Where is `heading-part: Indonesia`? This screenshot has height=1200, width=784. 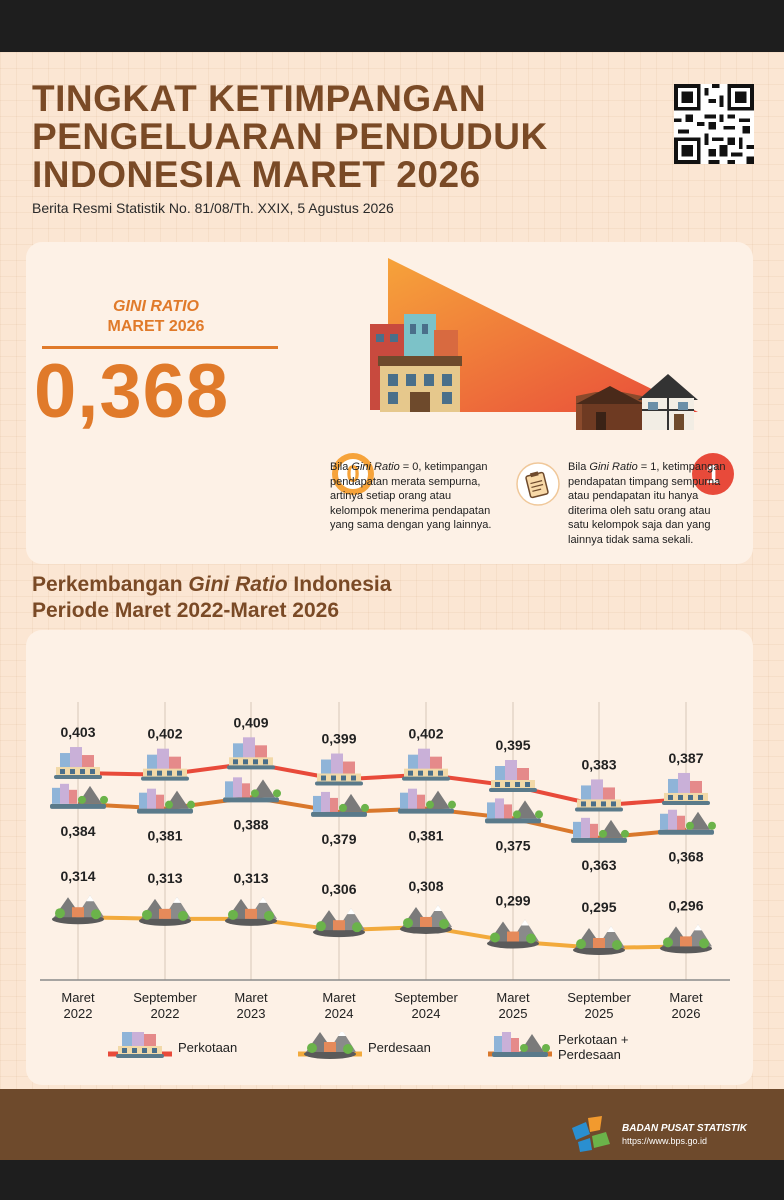
heading-part: Indonesia is located at coordinates (339, 584).